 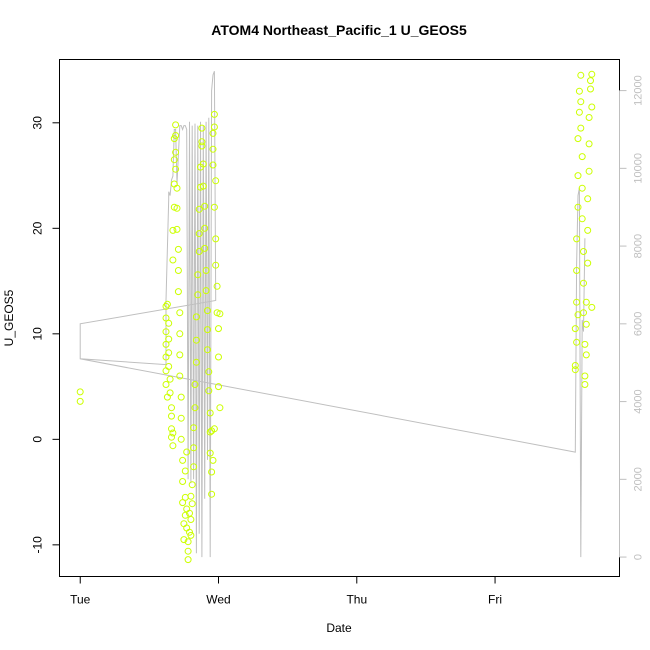 I want to click on x-tick-label: Thu, so click(x=356, y=600).